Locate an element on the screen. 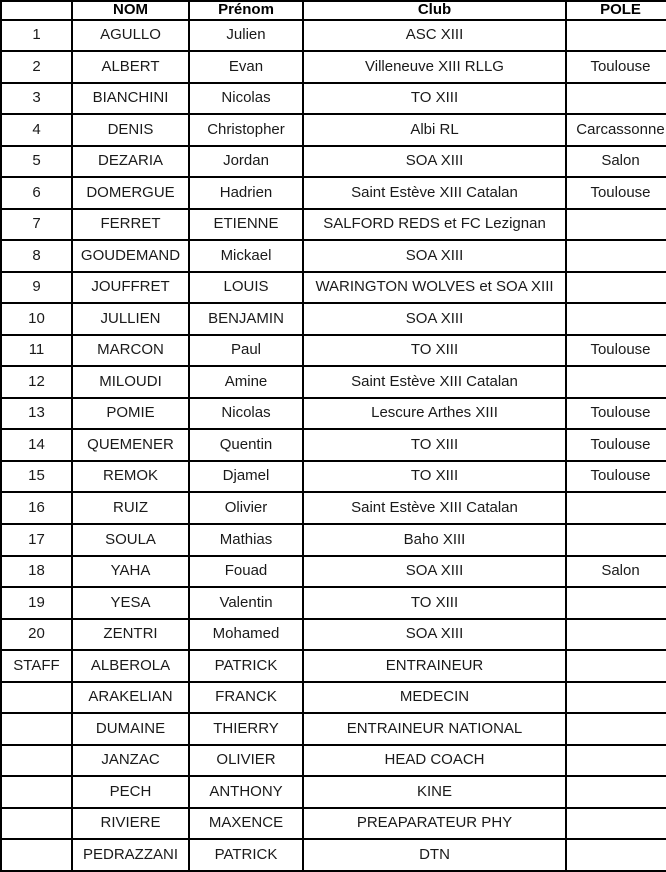 The width and height of the screenshot is (666, 872). cell-num: 9 is located at coordinates (36, 287).